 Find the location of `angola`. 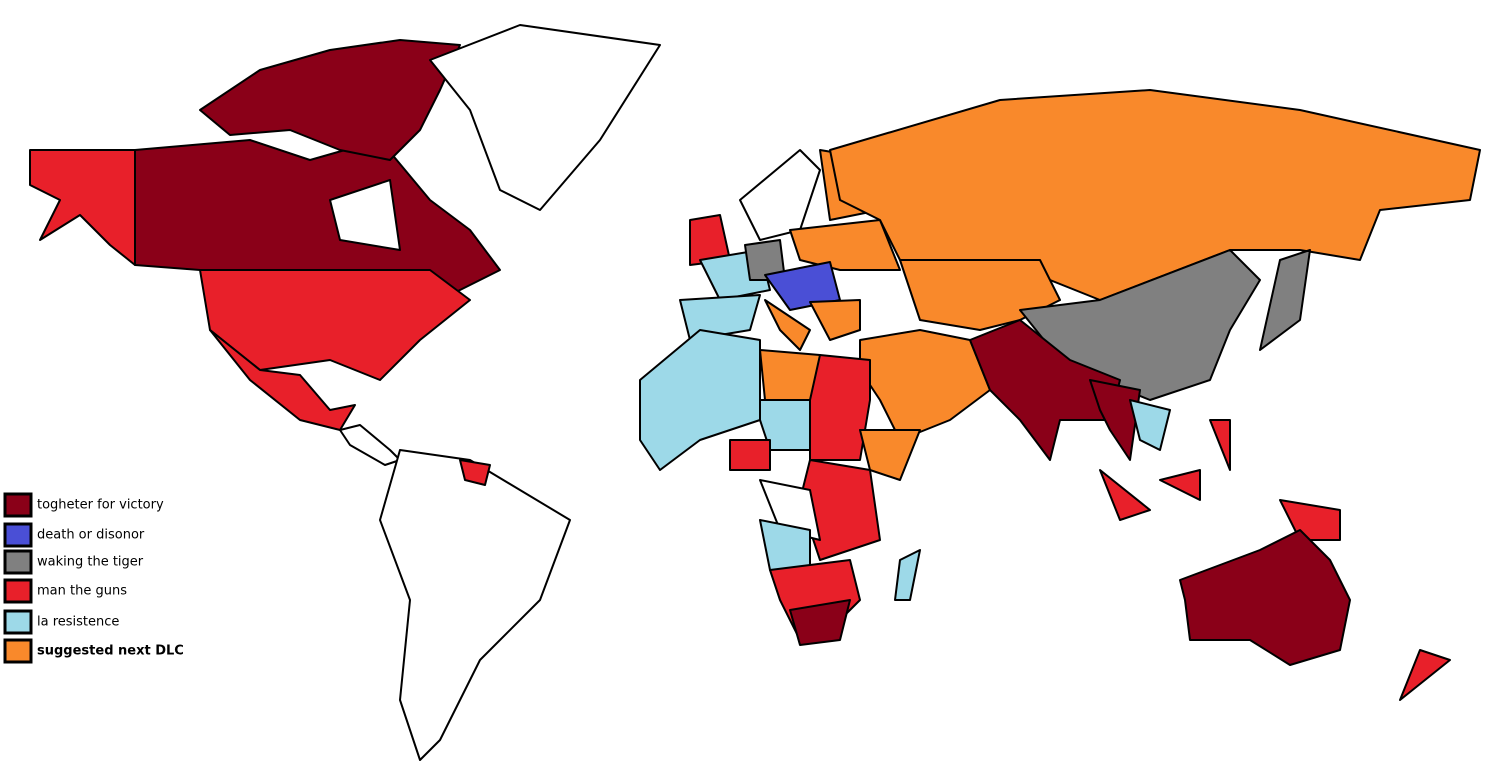

angola is located at coordinates (785, 545).